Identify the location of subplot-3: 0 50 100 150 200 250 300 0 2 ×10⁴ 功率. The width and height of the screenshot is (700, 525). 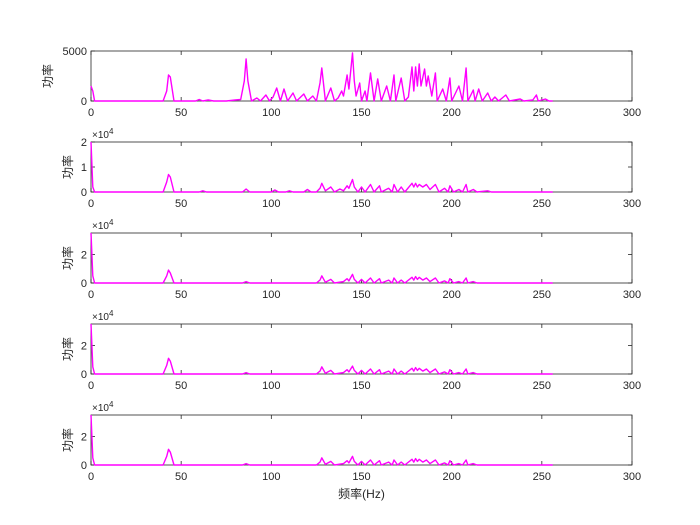
(350, 259).